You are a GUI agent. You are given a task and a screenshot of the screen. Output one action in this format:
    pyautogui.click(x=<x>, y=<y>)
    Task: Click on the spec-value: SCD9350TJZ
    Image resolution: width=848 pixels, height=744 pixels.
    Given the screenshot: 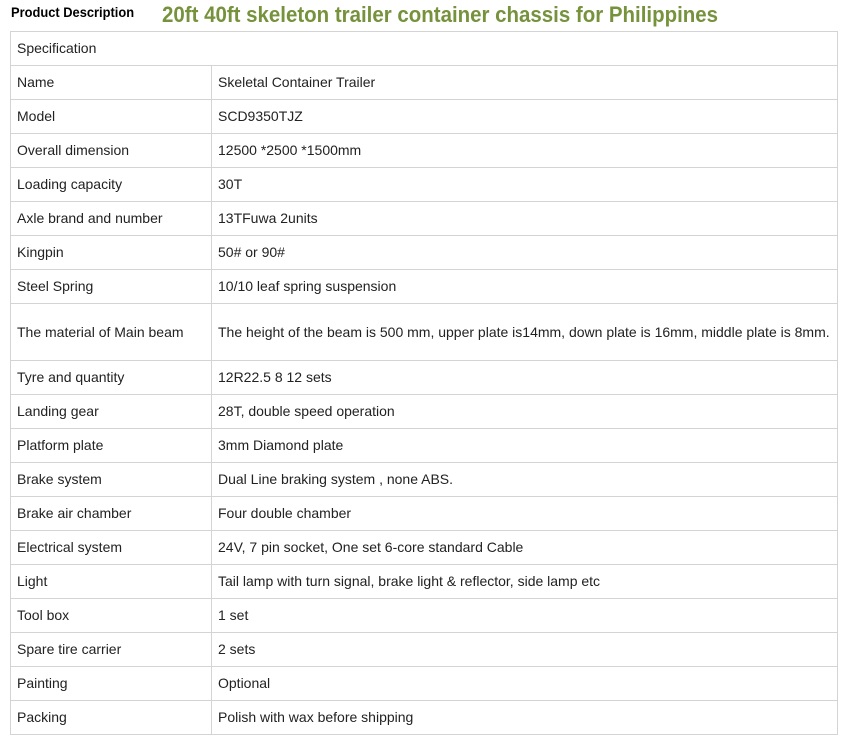 What is the action you would take?
    pyautogui.click(x=524, y=116)
    